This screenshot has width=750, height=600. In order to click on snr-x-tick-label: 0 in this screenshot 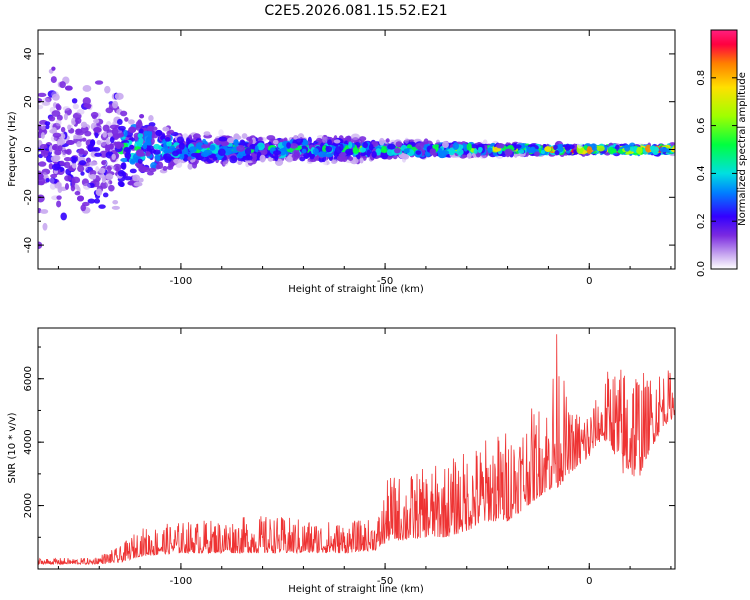, I will do `click(589, 581)`.